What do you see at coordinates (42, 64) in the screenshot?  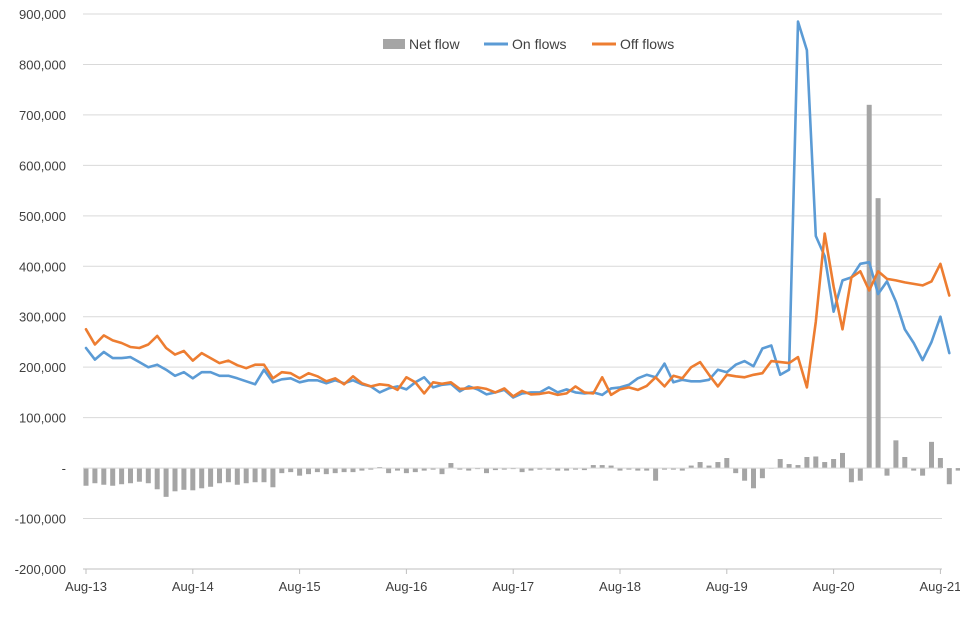 I see `y-tick-label: 800,000` at bounding box center [42, 64].